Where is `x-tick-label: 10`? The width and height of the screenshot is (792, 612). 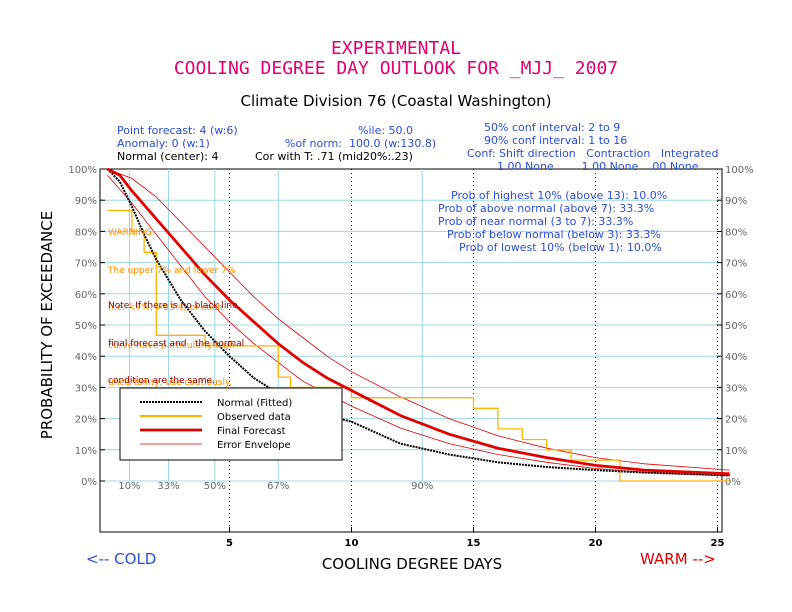 x-tick-label: 10 is located at coordinates (352, 543).